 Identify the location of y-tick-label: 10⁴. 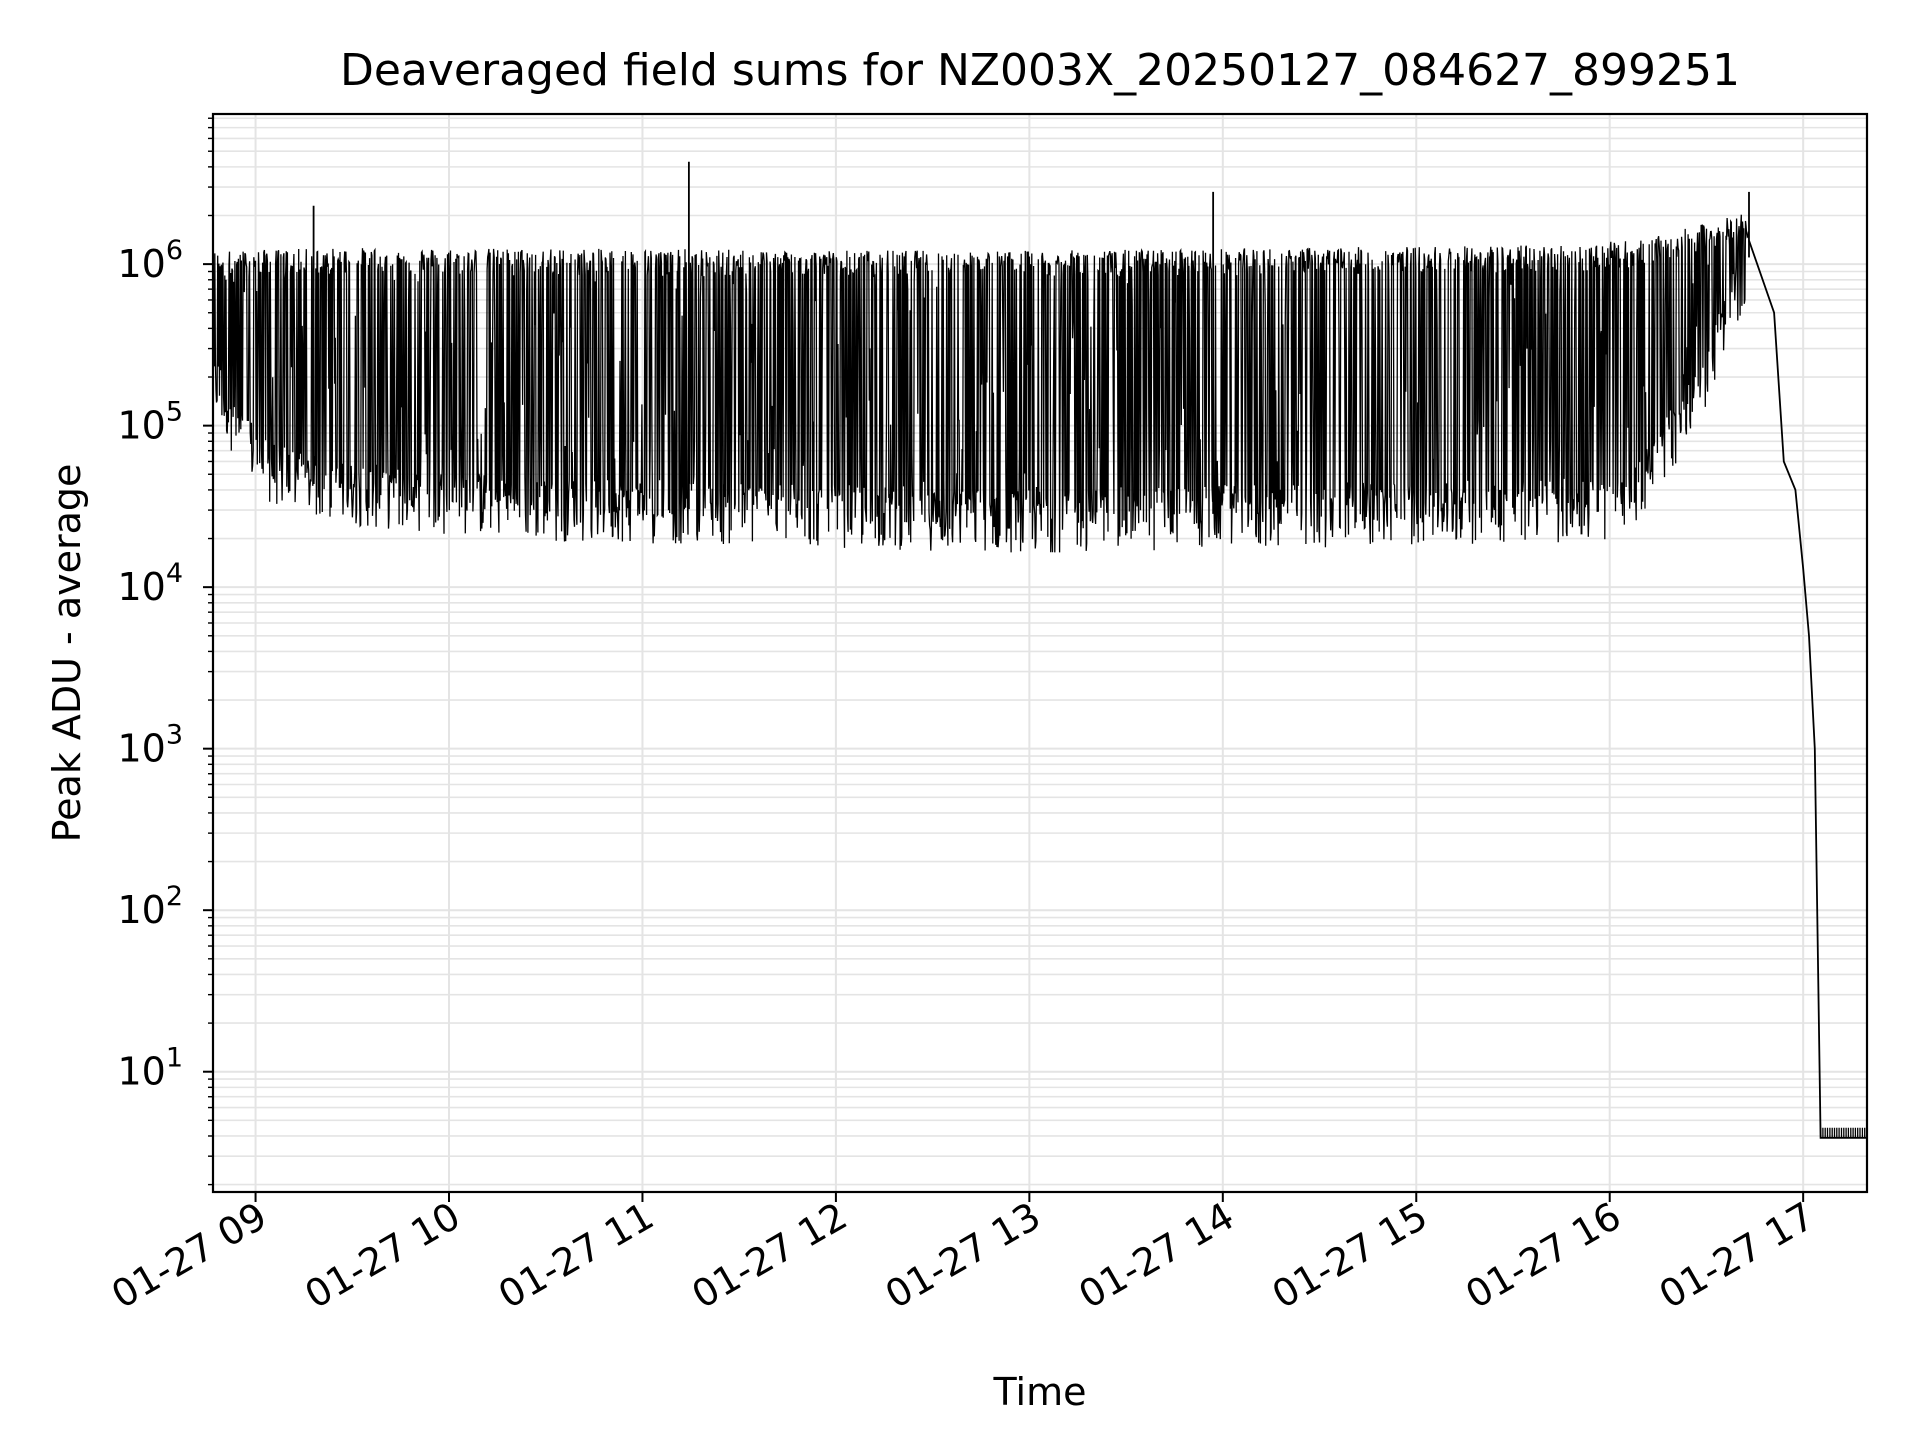
(150, 583).